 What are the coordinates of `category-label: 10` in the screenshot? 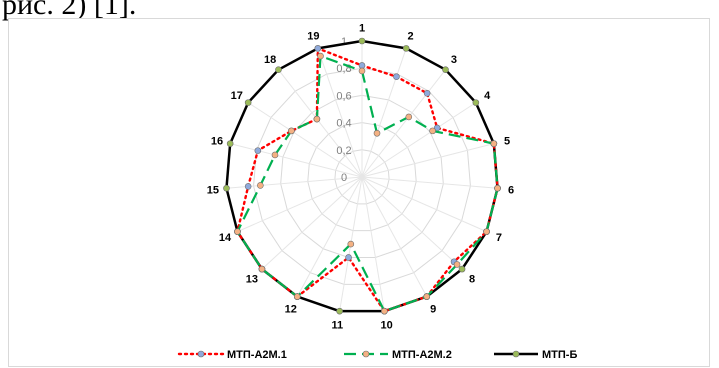 It's located at (386, 326).